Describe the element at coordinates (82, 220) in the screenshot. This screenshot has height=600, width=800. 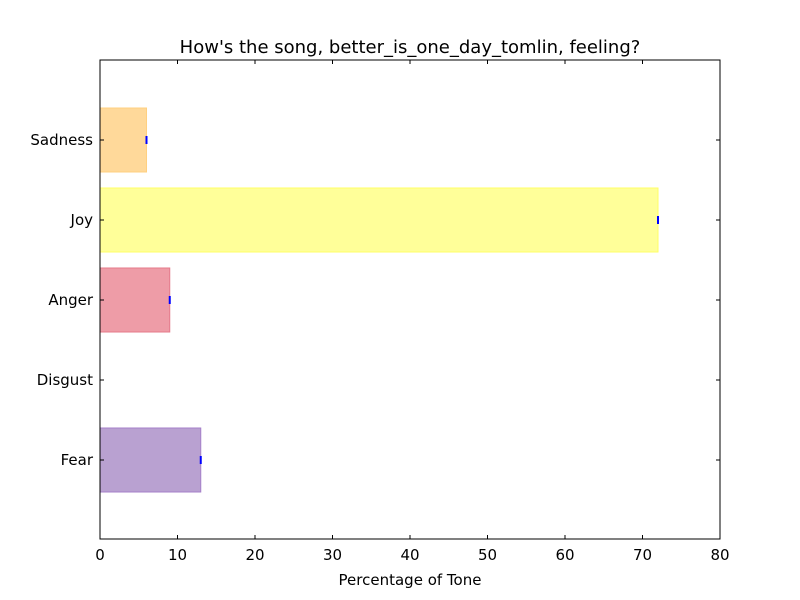
I see `y-tick-label-joy: Joy` at that location.